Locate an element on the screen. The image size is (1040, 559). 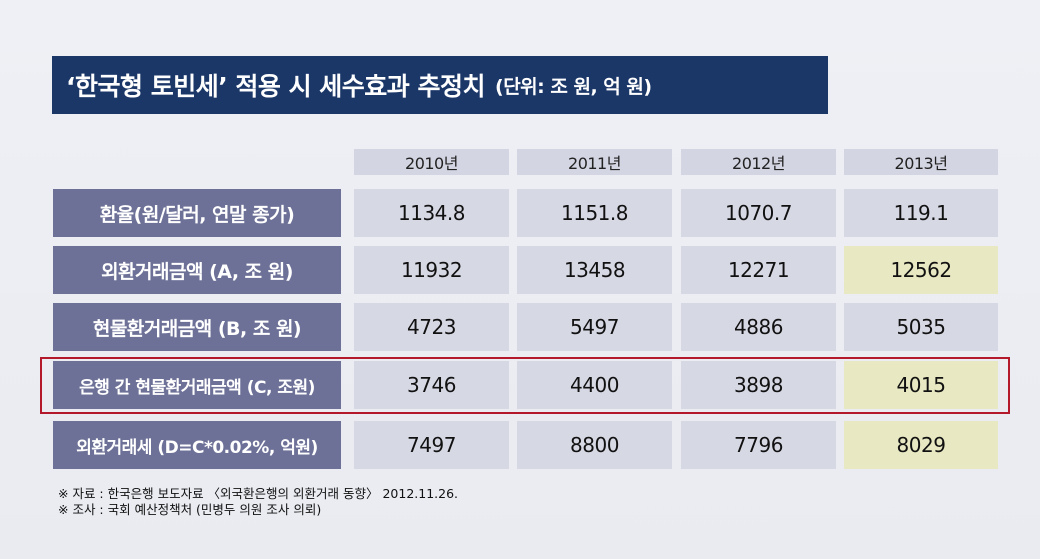
table-cell: 3746 is located at coordinates (431, 385).